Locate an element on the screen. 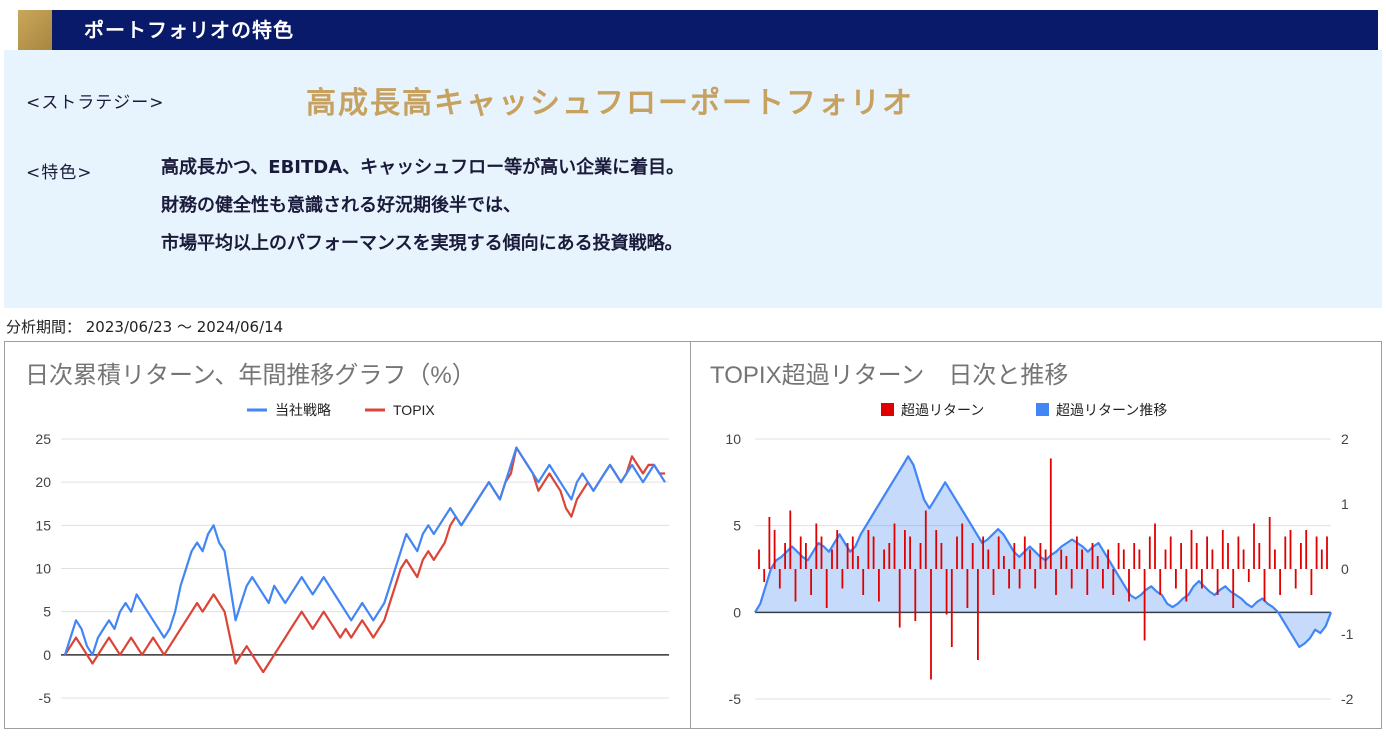 The image size is (1386, 738). feature-line-2: 財務の健全性も意識される好況期後半では、 is located at coordinates (341, 205).